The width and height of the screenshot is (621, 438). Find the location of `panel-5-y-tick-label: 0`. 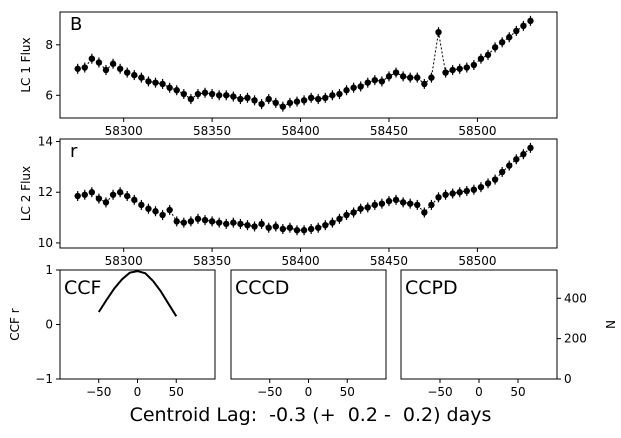

panel-5-y-tick-label: 0 is located at coordinates (568, 379).